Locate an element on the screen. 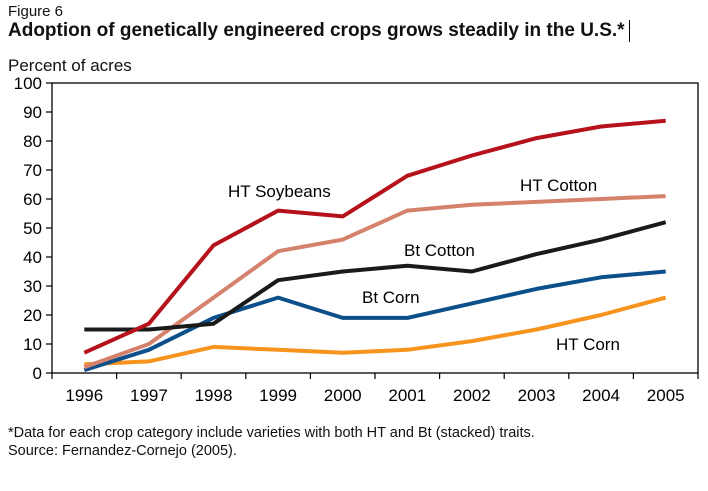 The width and height of the screenshot is (708, 491). x-tick-label: 2003 is located at coordinates (537, 395).